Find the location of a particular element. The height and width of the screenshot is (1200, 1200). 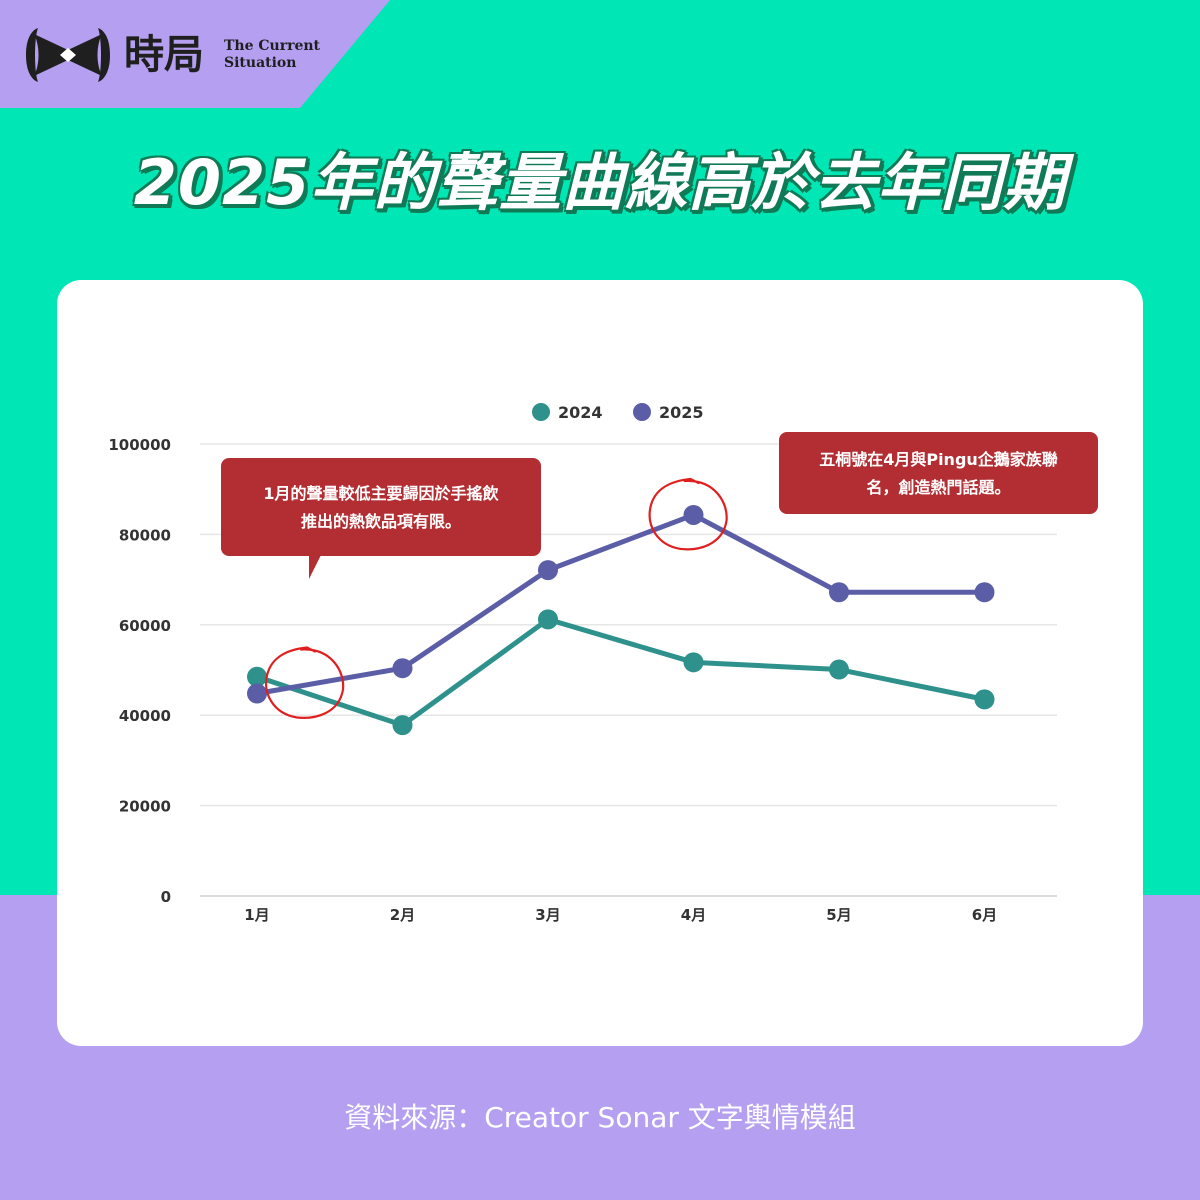

callout-january-line2: 推出的熱飲品項有限。 is located at coordinates (380, 521).